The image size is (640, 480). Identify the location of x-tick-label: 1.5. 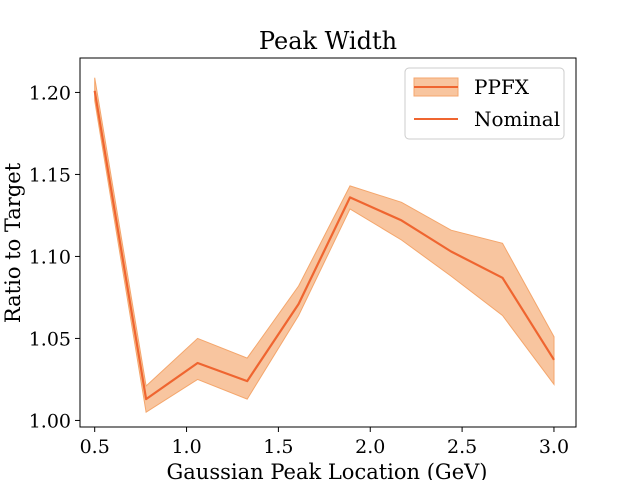
(278, 447).